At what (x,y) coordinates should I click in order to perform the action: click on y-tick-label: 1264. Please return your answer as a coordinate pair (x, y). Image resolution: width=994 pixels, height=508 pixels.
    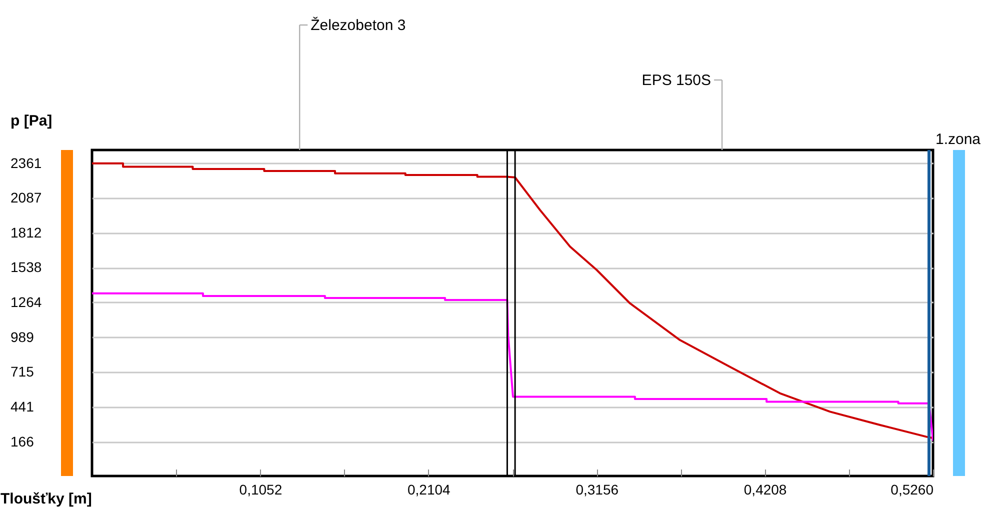
    Looking at the image, I should click on (26, 302).